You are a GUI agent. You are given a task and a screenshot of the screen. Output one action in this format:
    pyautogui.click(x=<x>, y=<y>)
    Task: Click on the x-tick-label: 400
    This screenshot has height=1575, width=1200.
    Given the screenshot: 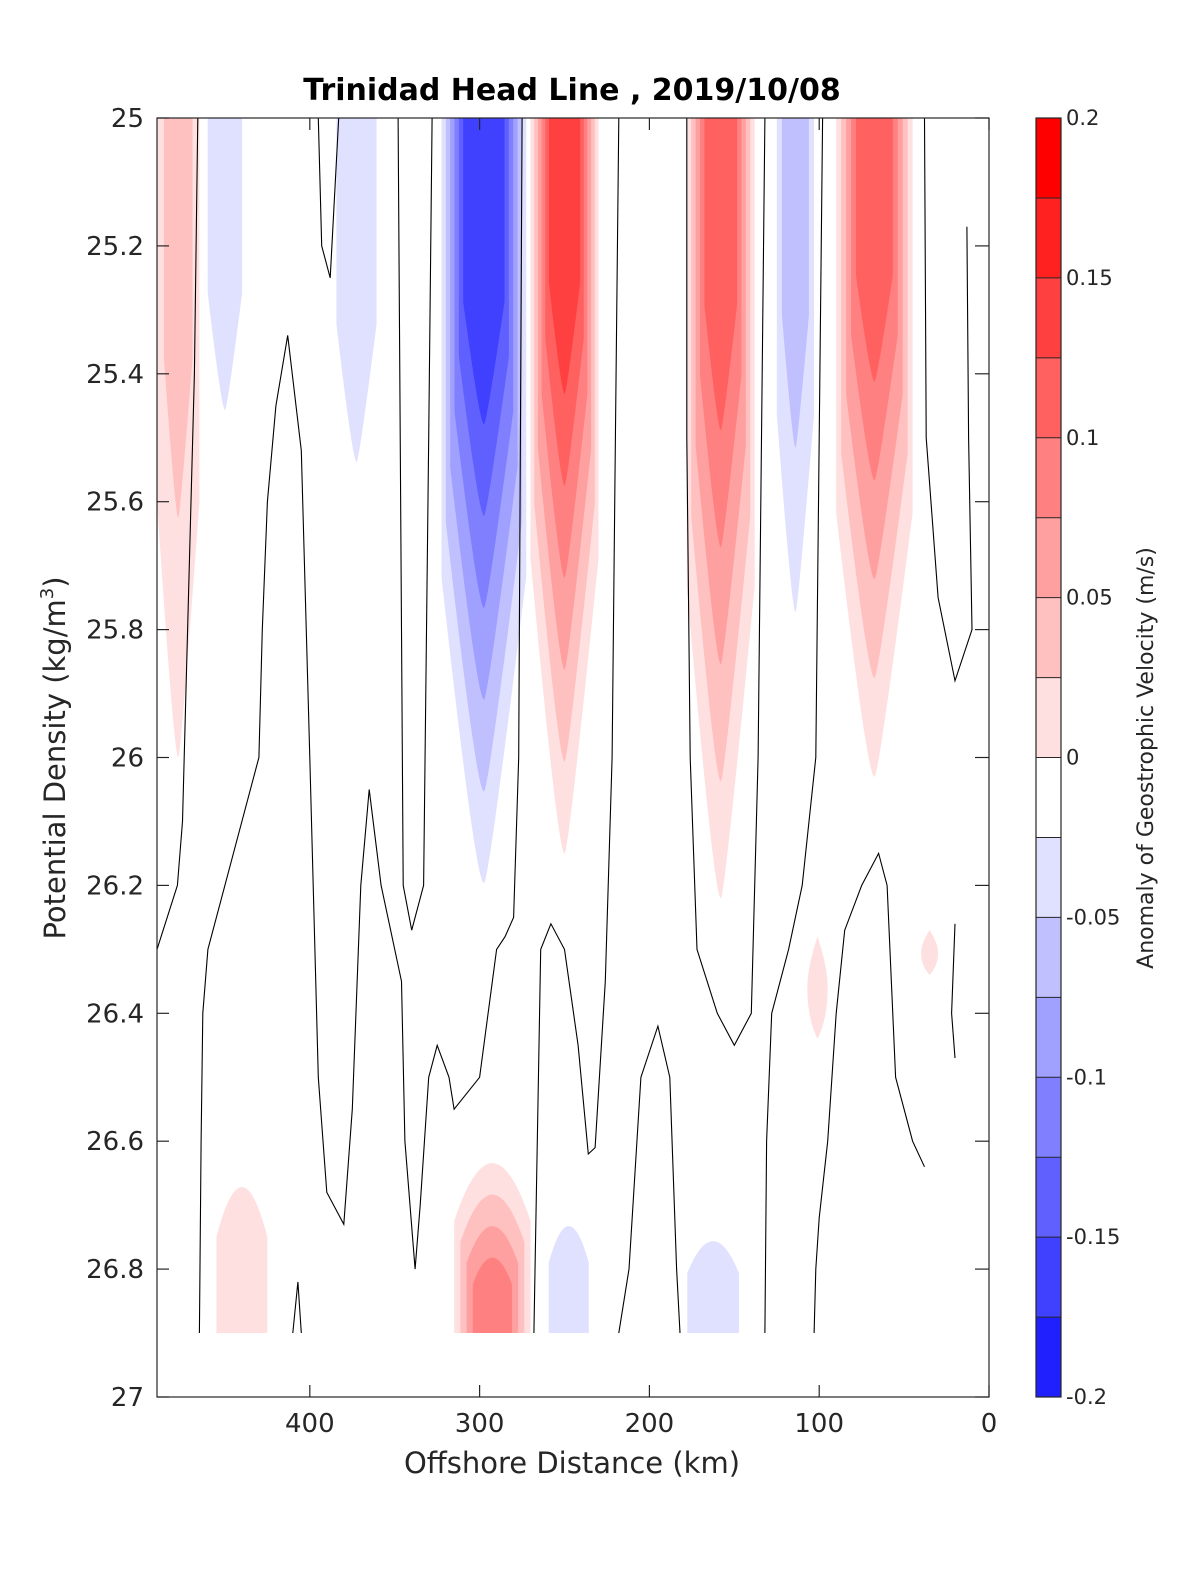 What is the action you would take?
    pyautogui.click(x=310, y=1424)
    